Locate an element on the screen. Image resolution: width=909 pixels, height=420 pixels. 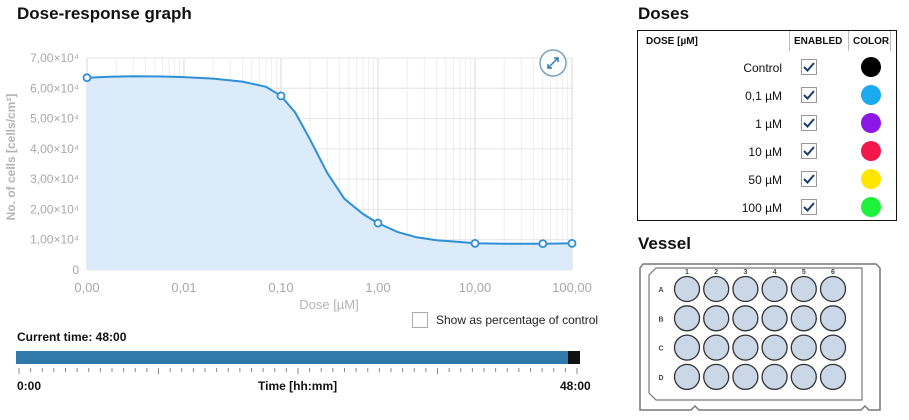
dose-row: 0,1 µM is located at coordinates (767, 96).